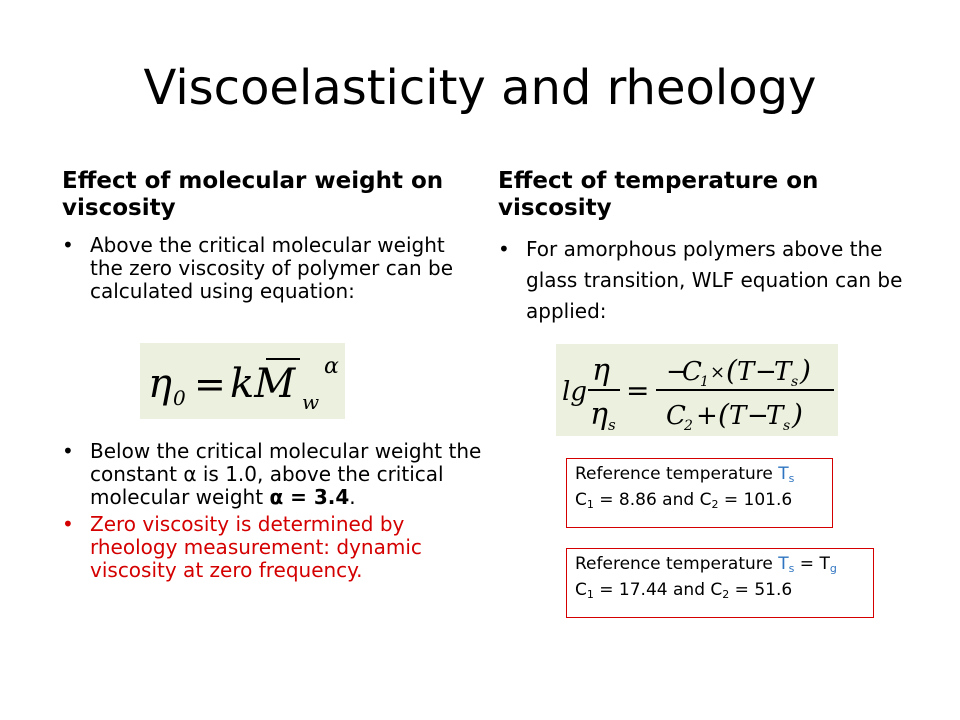 Image resolution: width=960 pixels, height=720 pixels. I want to click on svg-text: 2, so click(688, 426).